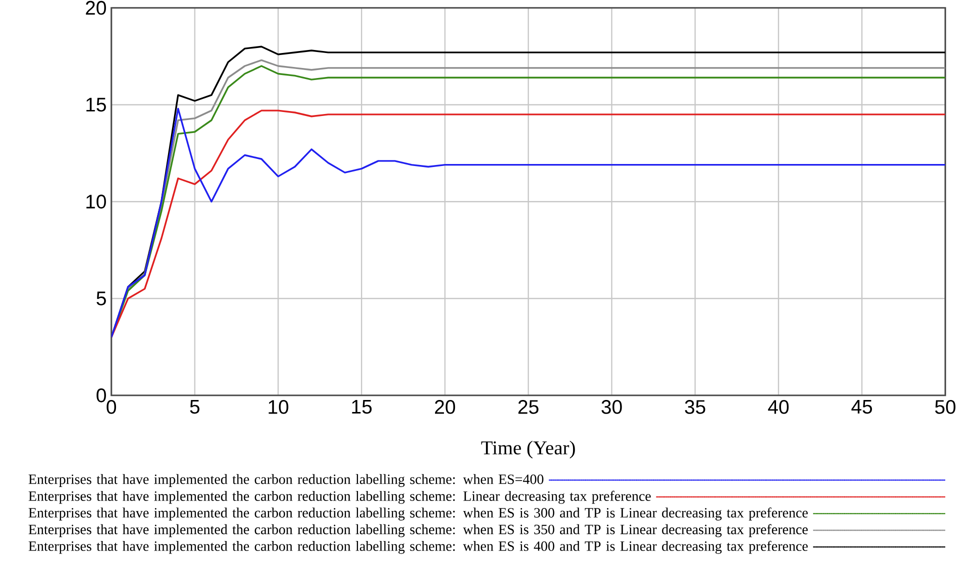 This screenshot has height=576, width=960. I want to click on x-tick-label: 20, so click(445, 407).